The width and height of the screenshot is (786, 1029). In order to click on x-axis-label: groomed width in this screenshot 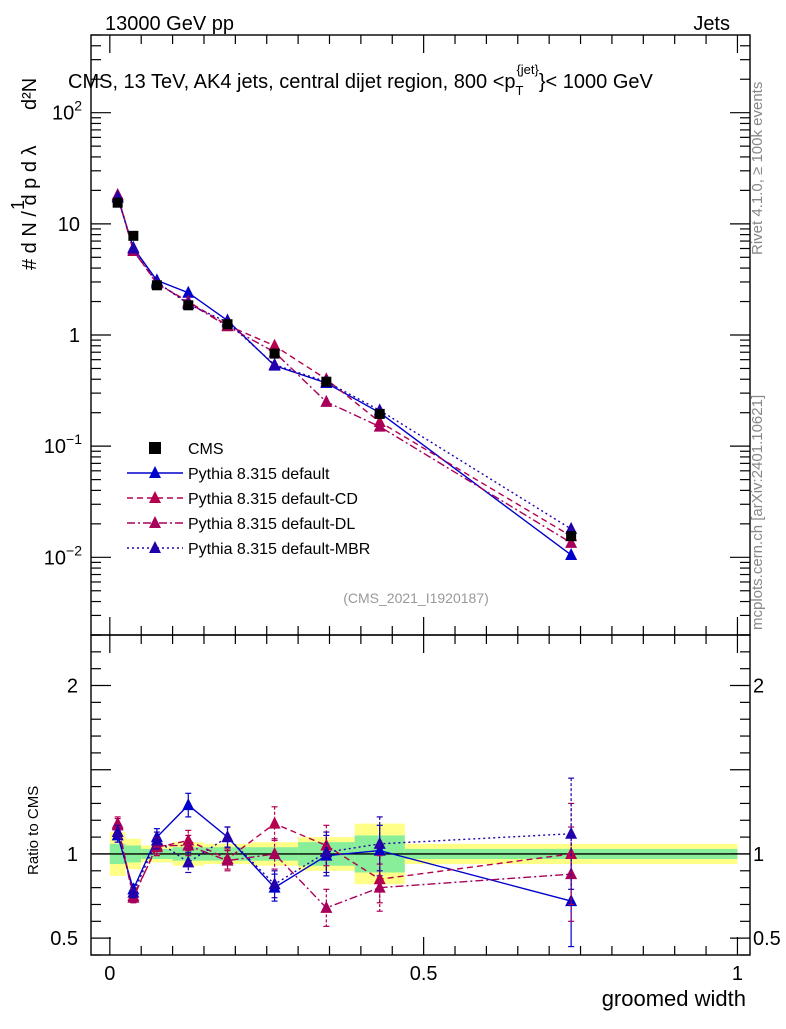, I will do `click(674, 998)`.